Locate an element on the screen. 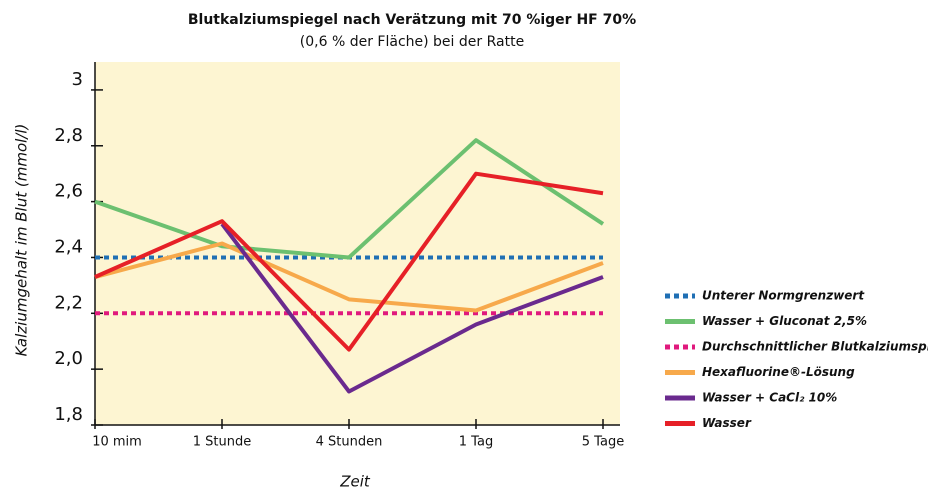  x-tick-label: 1 Stunde is located at coordinates (222, 442).